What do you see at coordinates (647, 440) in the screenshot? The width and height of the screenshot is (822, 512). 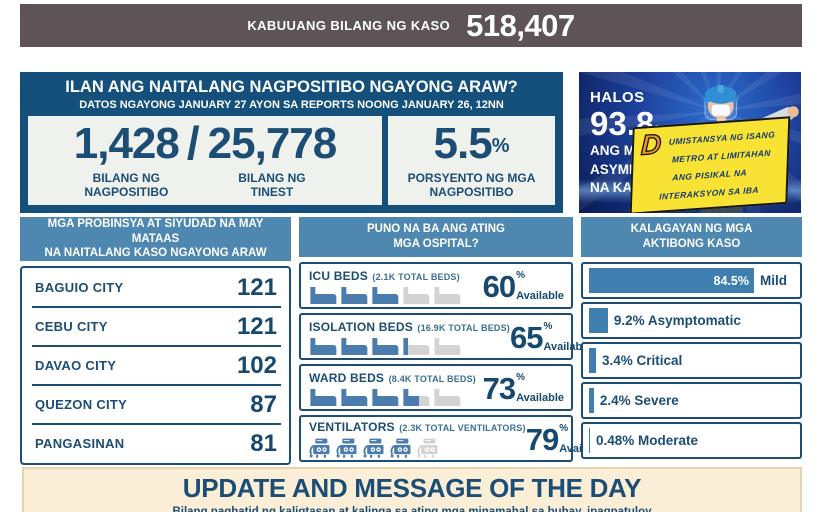 I see `severity-label: 0.48% Moderate` at bounding box center [647, 440].